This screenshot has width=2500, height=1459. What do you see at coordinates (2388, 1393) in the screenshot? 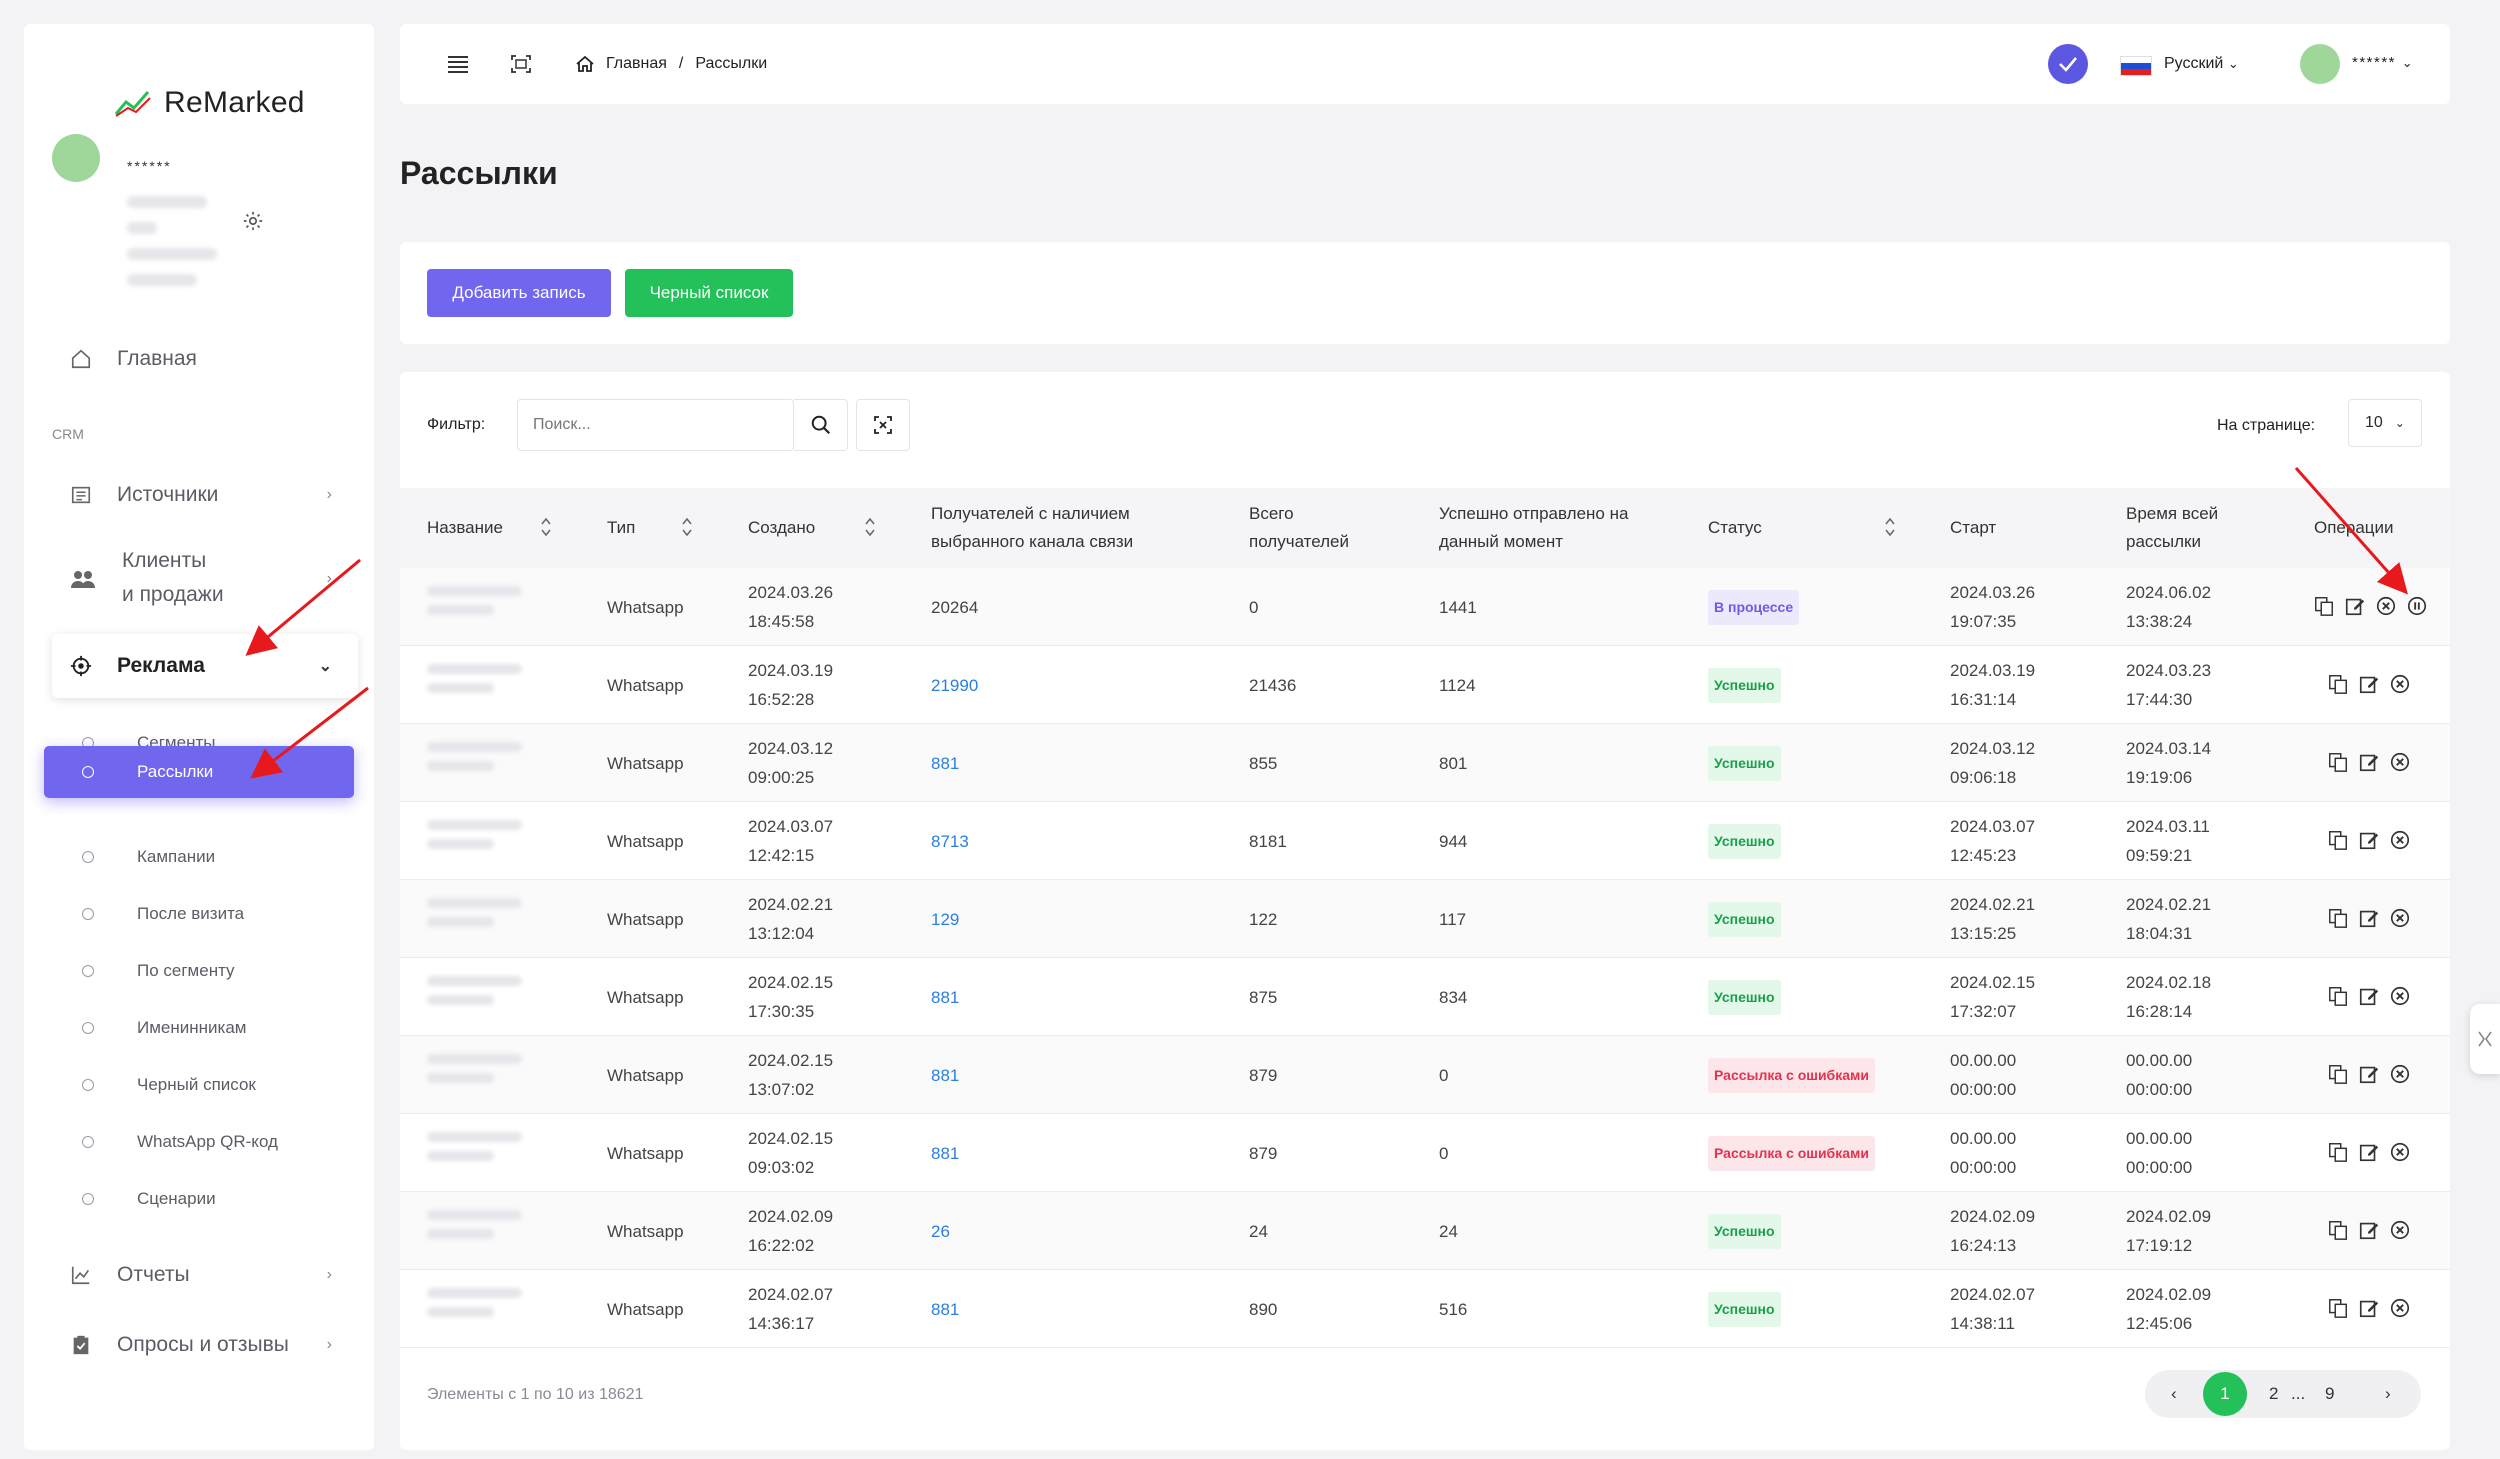
I see `next-page-button: ›` at bounding box center [2388, 1393].